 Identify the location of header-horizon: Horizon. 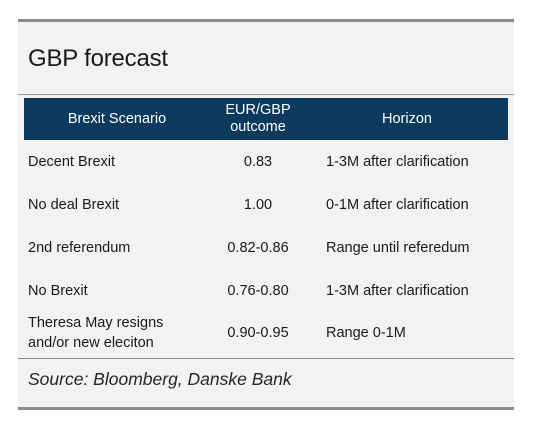
(407, 119).